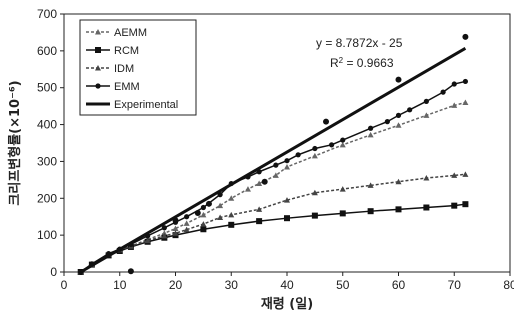  What do you see at coordinates (47, 14) in the screenshot?
I see `y-tick-label: 700` at bounding box center [47, 14].